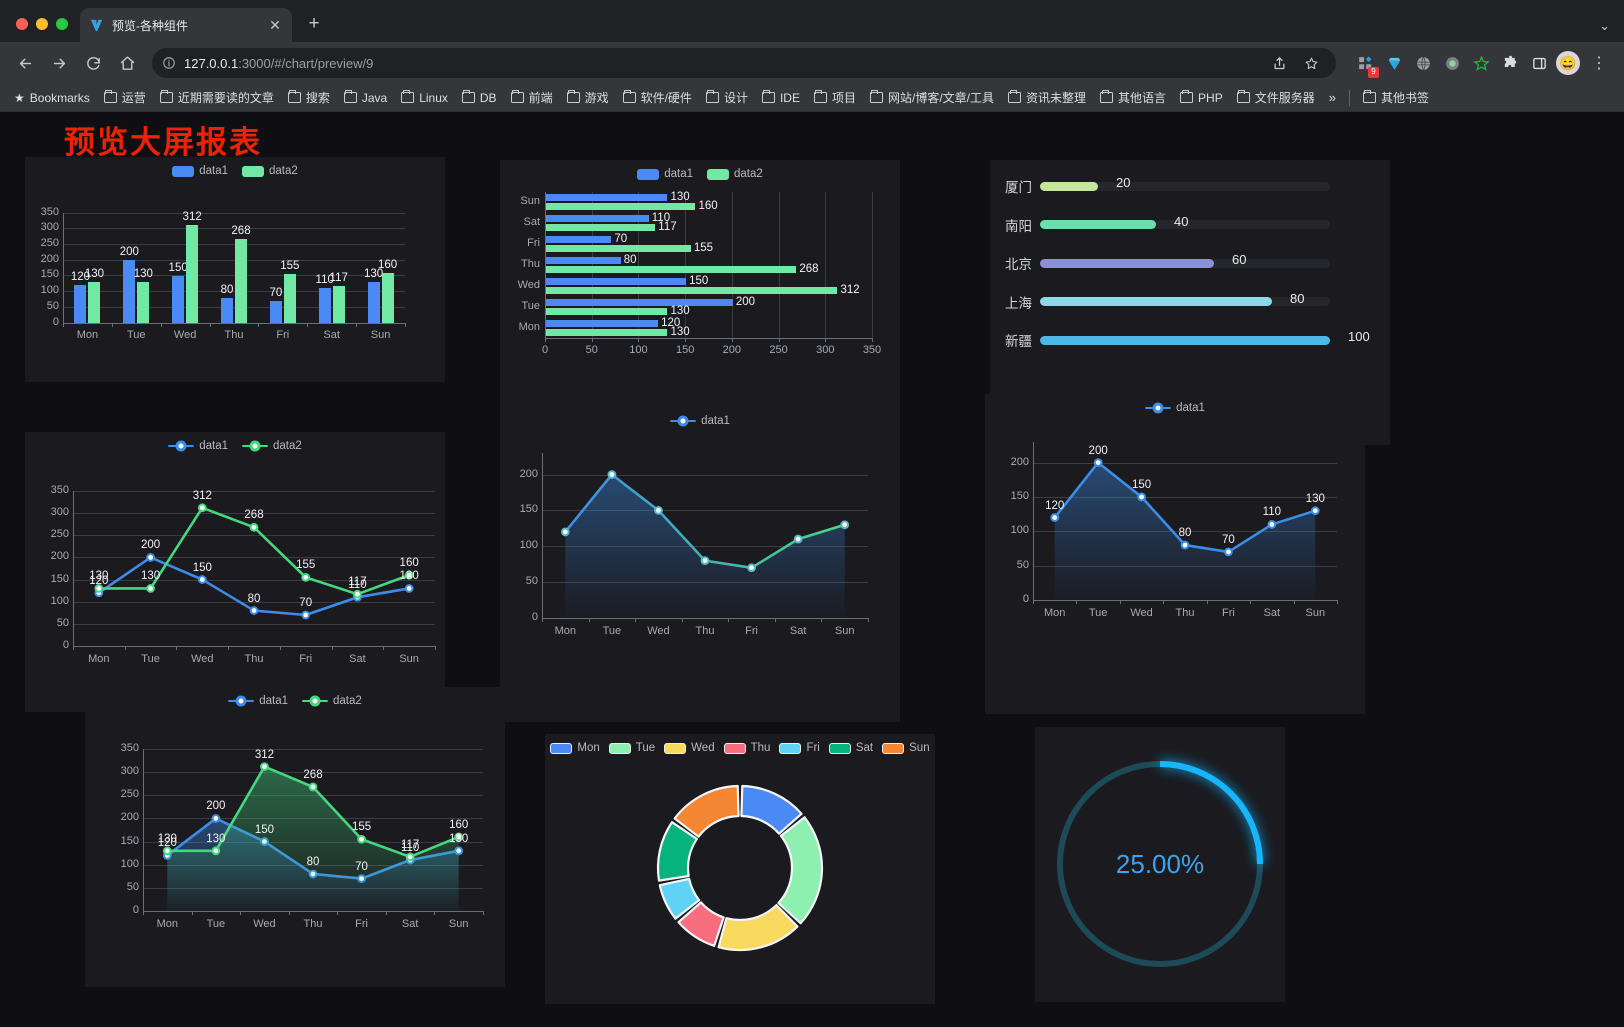  Describe the element at coordinates (1190, 225) in the screenshot. I see `progress-row: 南阳` at that location.